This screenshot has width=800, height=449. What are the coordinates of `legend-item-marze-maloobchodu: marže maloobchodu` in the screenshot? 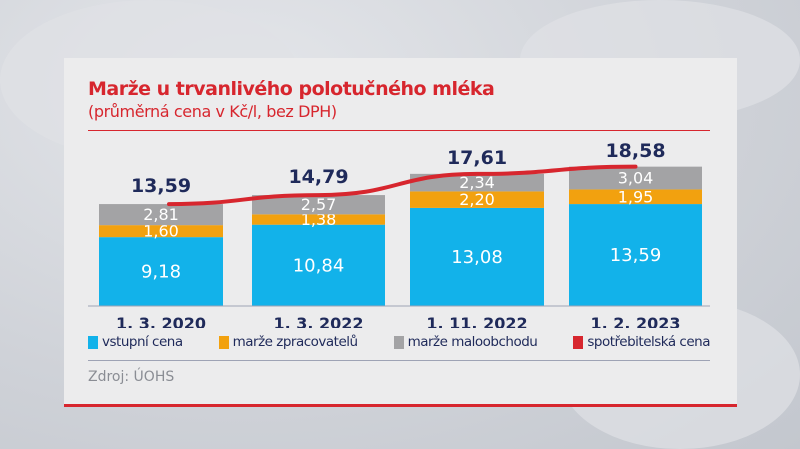 It's located at (465, 342).